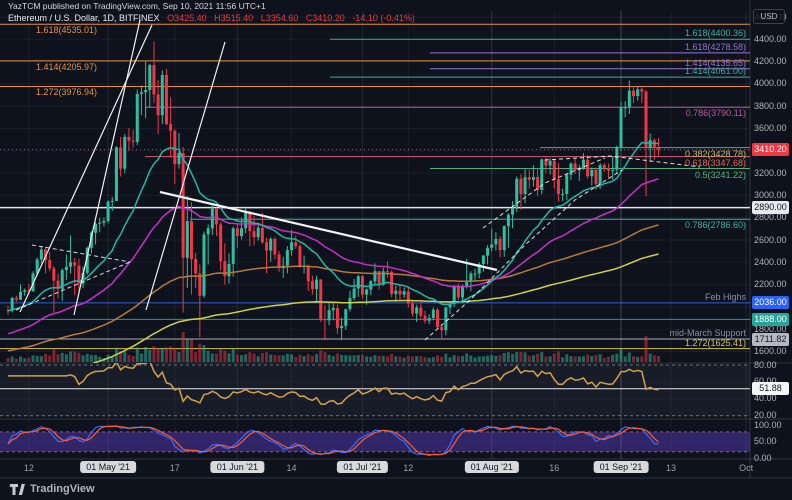 The width and height of the screenshot is (792, 500). I want to click on legend-open: O3425.40, so click(187, 18).